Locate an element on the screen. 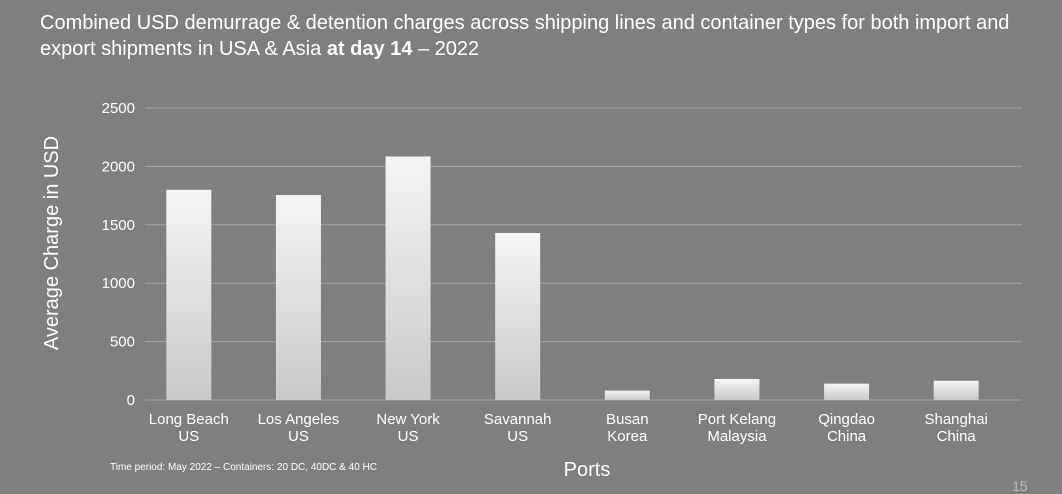 The image size is (1062, 494). x-tick-label-line: Busan is located at coordinates (627, 419).